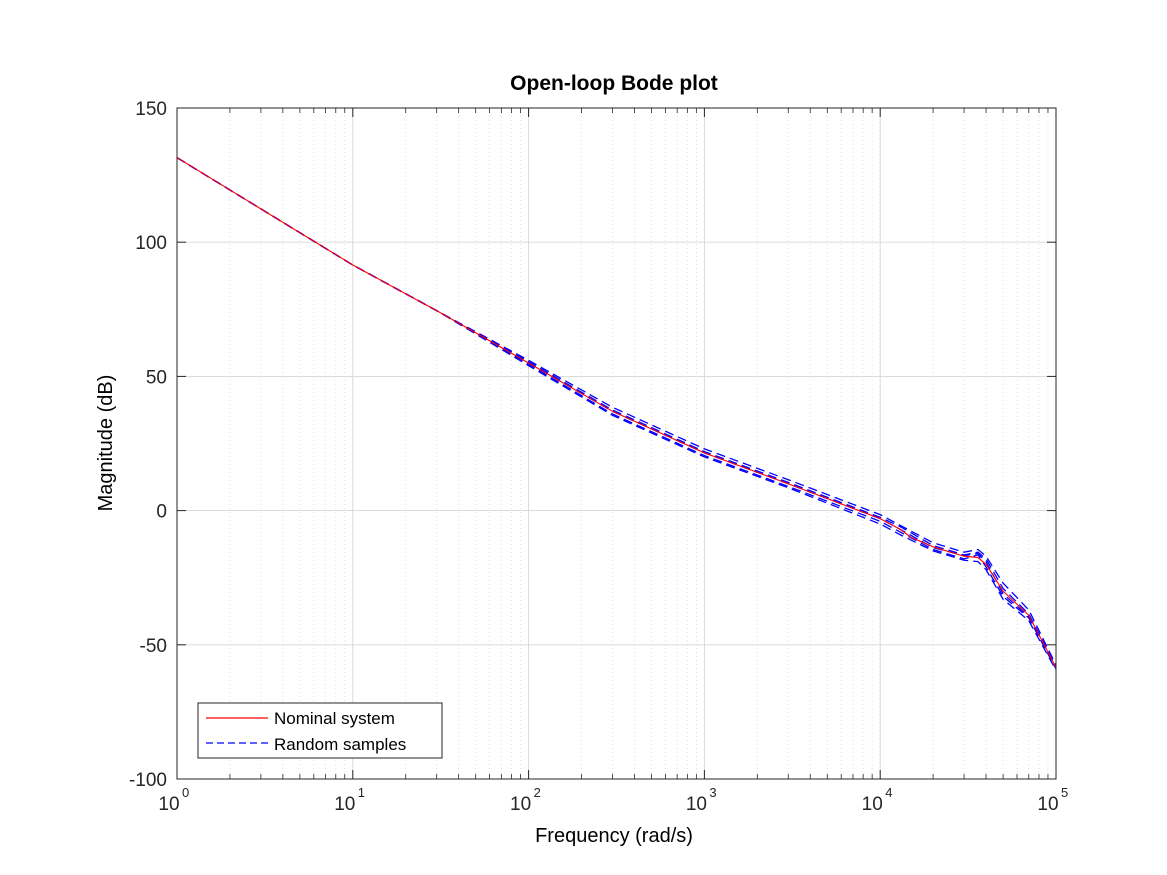  I want to click on y-tick-label: -100, so click(148, 780).